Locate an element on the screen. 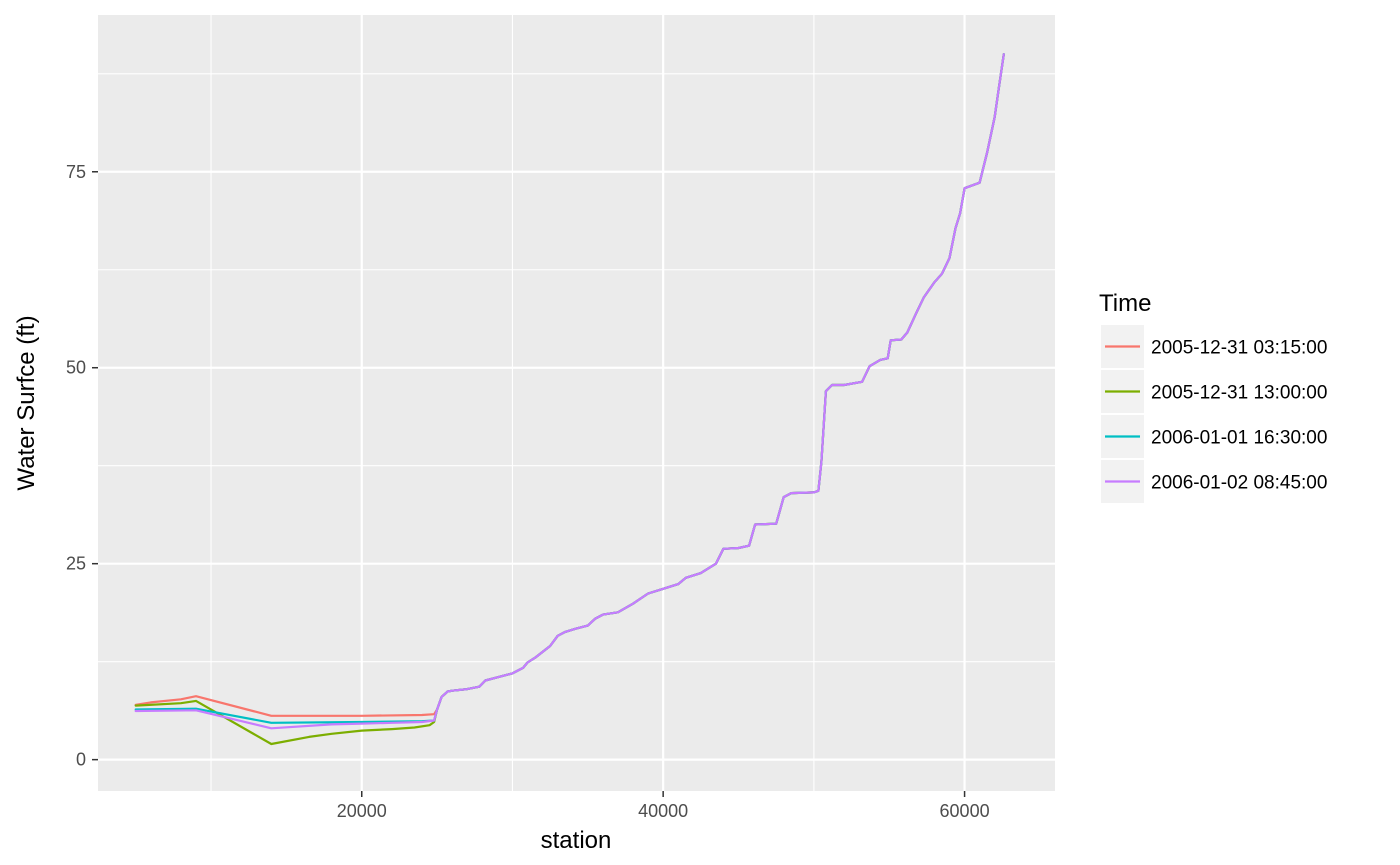 The image size is (1400, 865). legend-label: 2006-01-01 16:30:00 is located at coordinates (1239, 438).